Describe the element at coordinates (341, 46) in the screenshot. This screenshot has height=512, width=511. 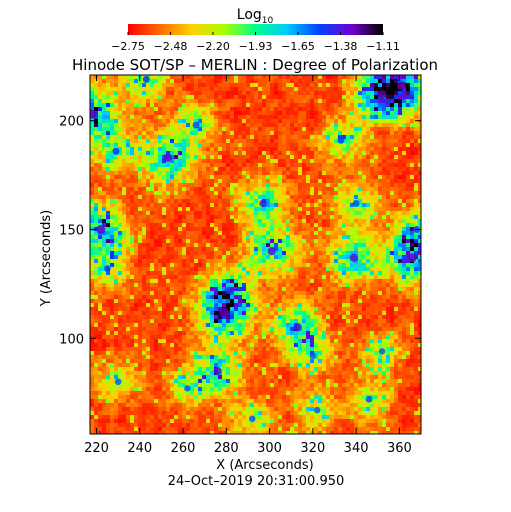
I see `colorbar-tick-label: −1.38` at that location.